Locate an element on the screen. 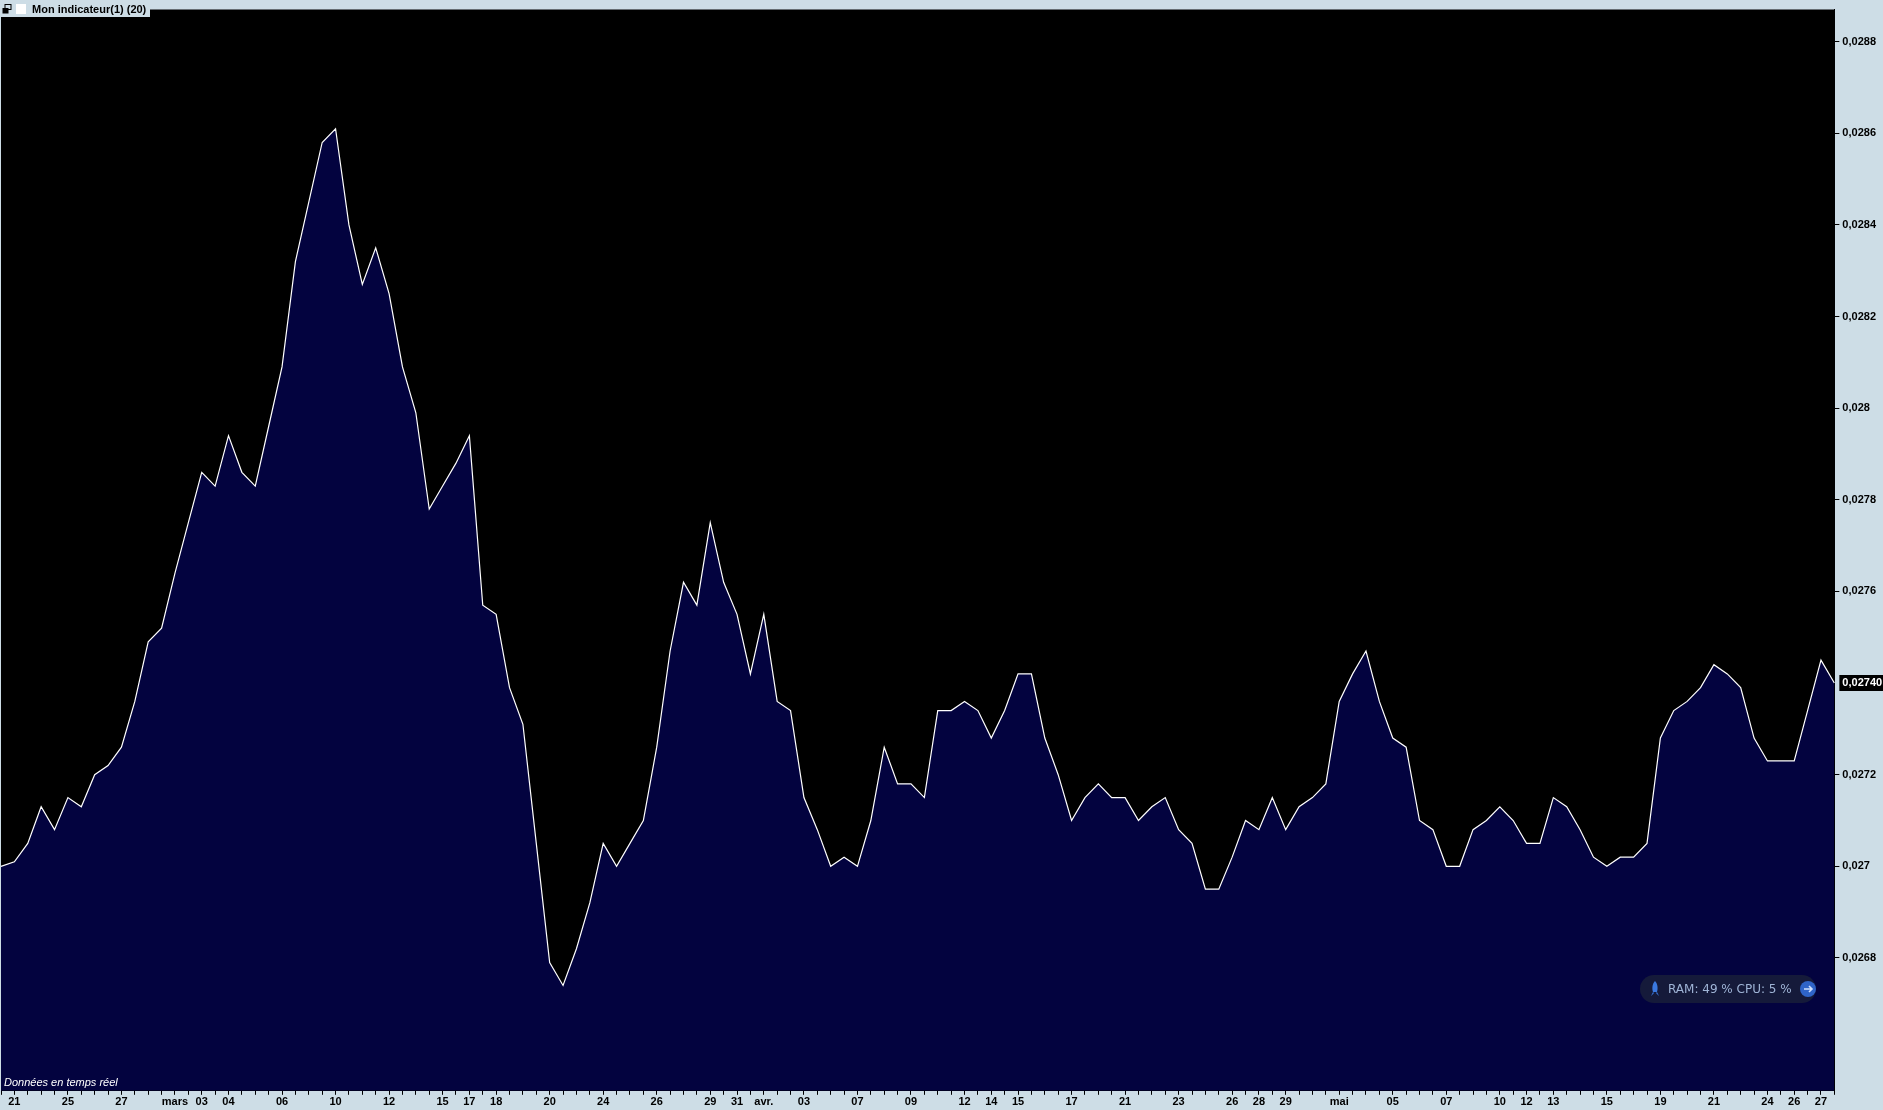 This screenshot has width=1883, height=1110. x-tick-label: 25 is located at coordinates (68, 1101).